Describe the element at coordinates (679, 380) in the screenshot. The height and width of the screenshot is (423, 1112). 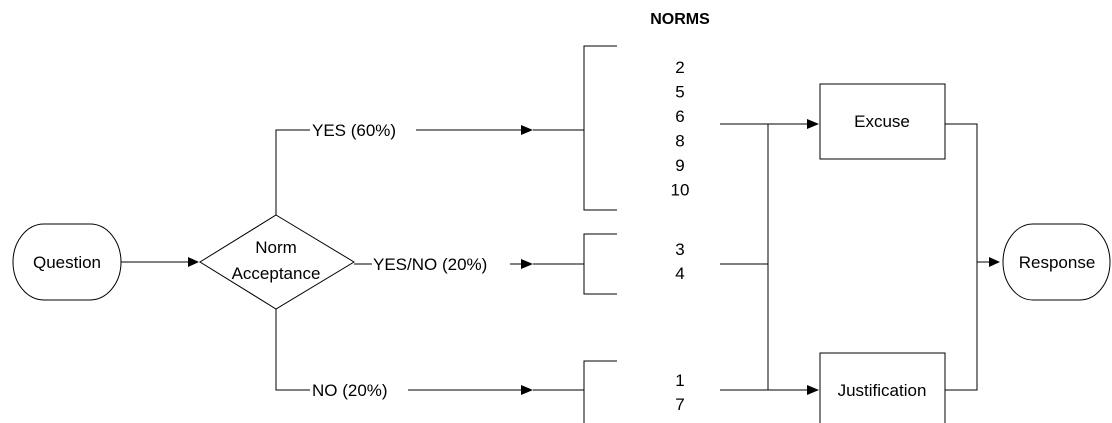
I see `norm-number: 1` at that location.